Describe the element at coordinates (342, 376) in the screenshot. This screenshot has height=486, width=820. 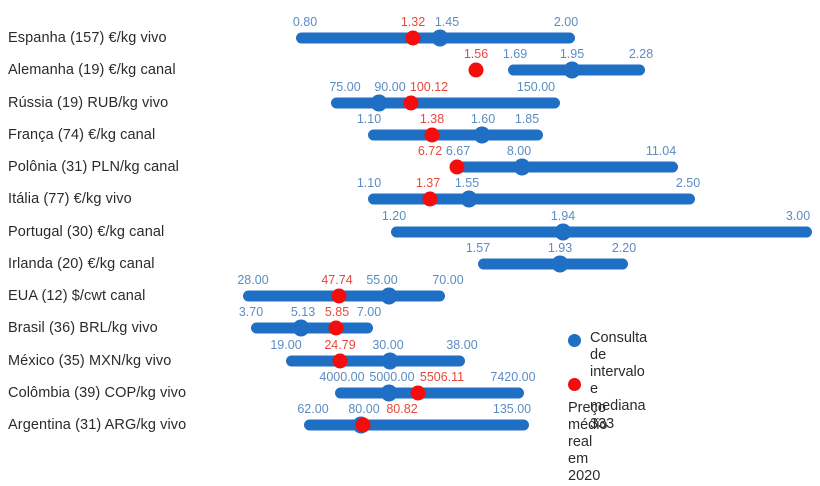
I see `range-min-value: 4000.00` at that location.